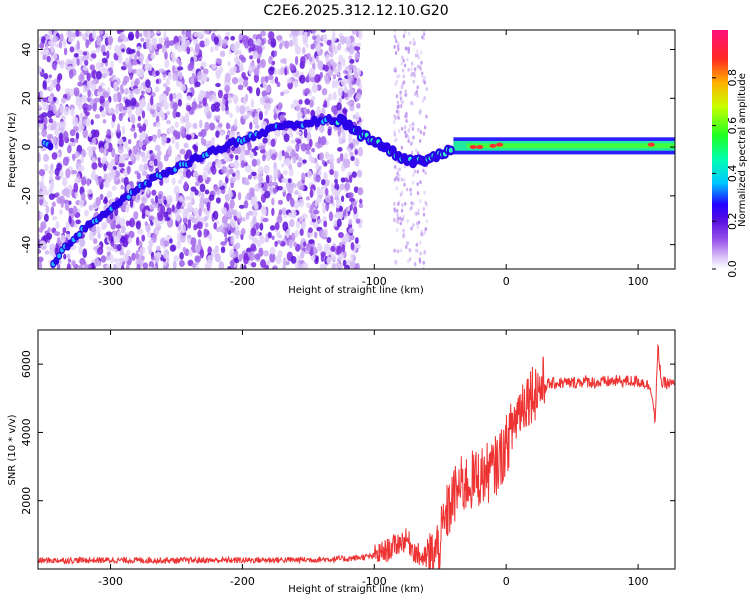  What do you see at coordinates (720, 149) in the screenshot?
I see `colorbar-gradient` at bounding box center [720, 149].